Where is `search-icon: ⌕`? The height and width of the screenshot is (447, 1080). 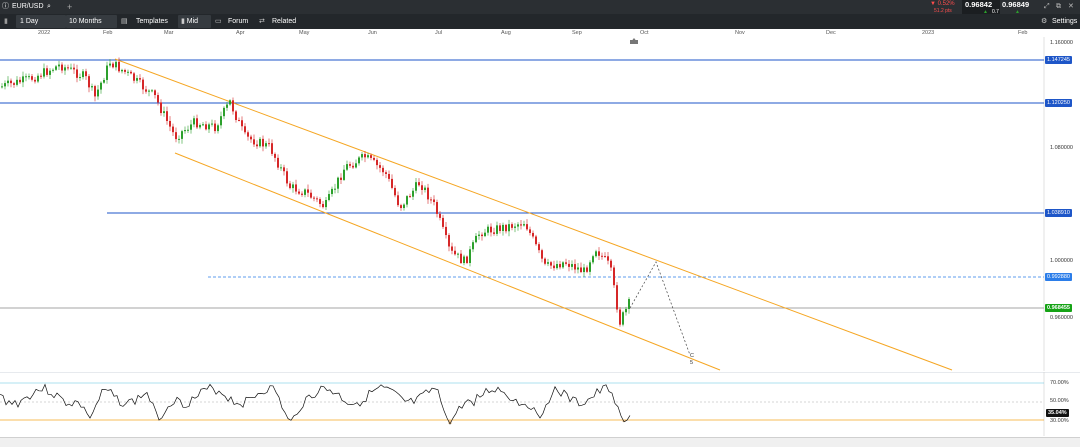 search-icon: ⌕ is located at coordinates (49, 7).